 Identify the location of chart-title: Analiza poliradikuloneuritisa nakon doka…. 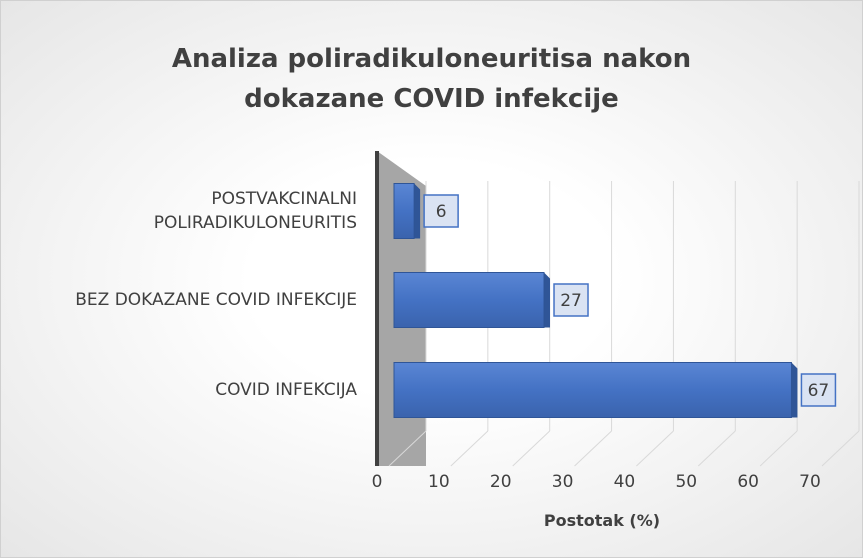
(431, 79).